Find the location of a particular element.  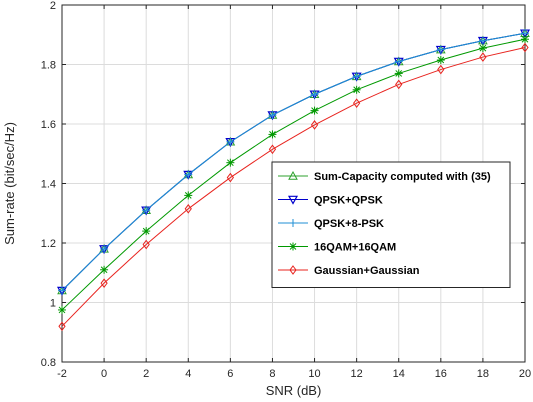

x-tick-label: 10 is located at coordinates (314, 374).